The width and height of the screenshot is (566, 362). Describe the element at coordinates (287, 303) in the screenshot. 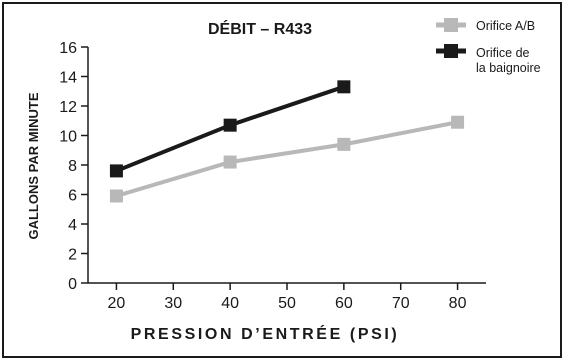

I see `x-tick-label: 50` at that location.